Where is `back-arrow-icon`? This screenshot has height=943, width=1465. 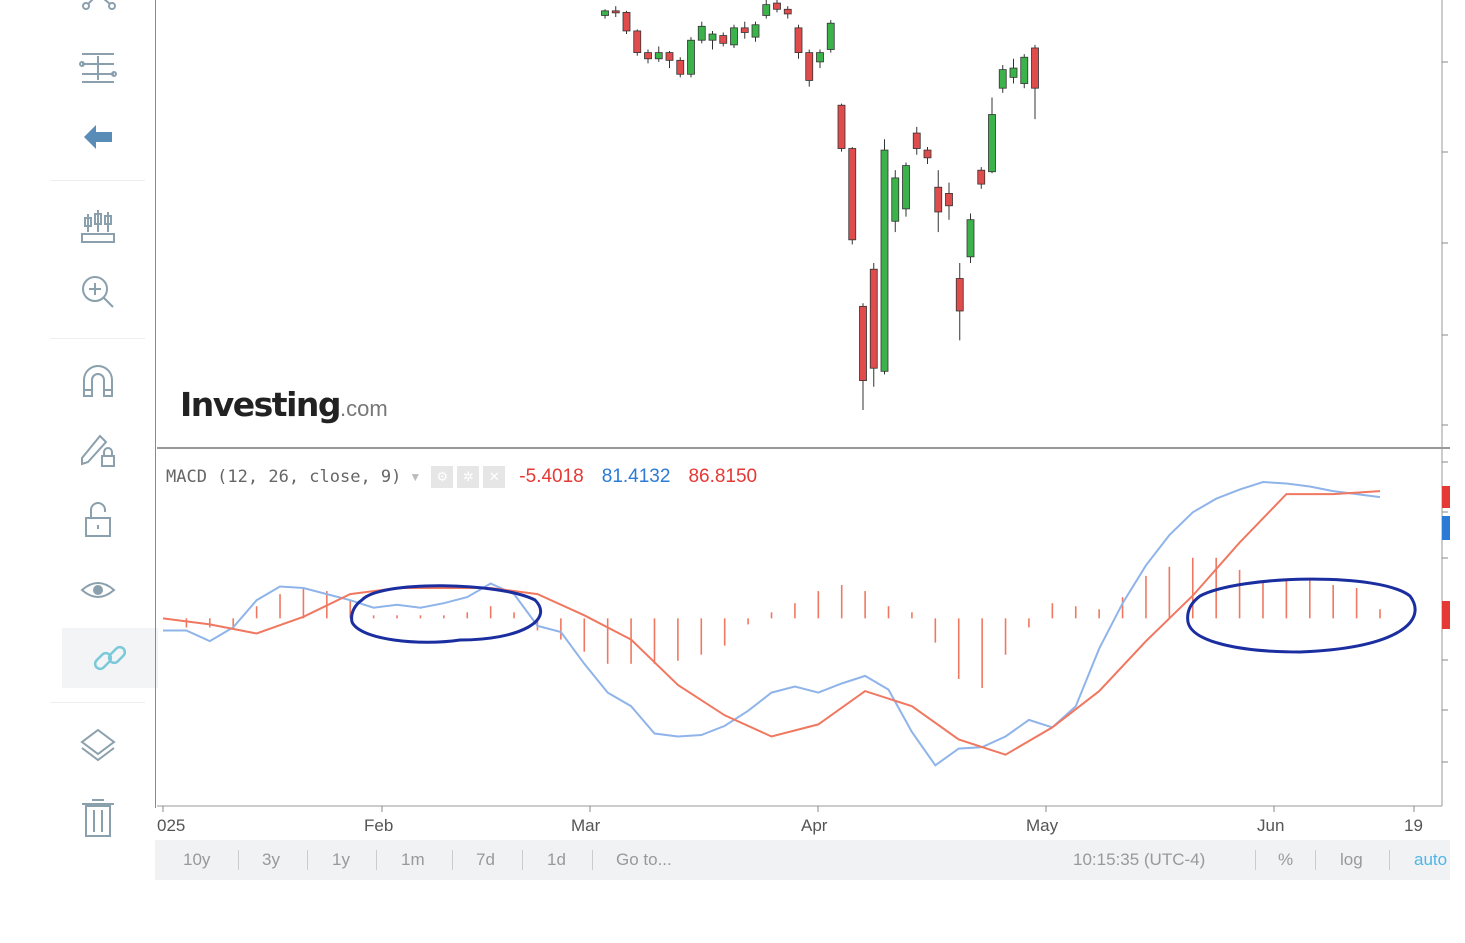 back-arrow-icon is located at coordinates (98, 137).